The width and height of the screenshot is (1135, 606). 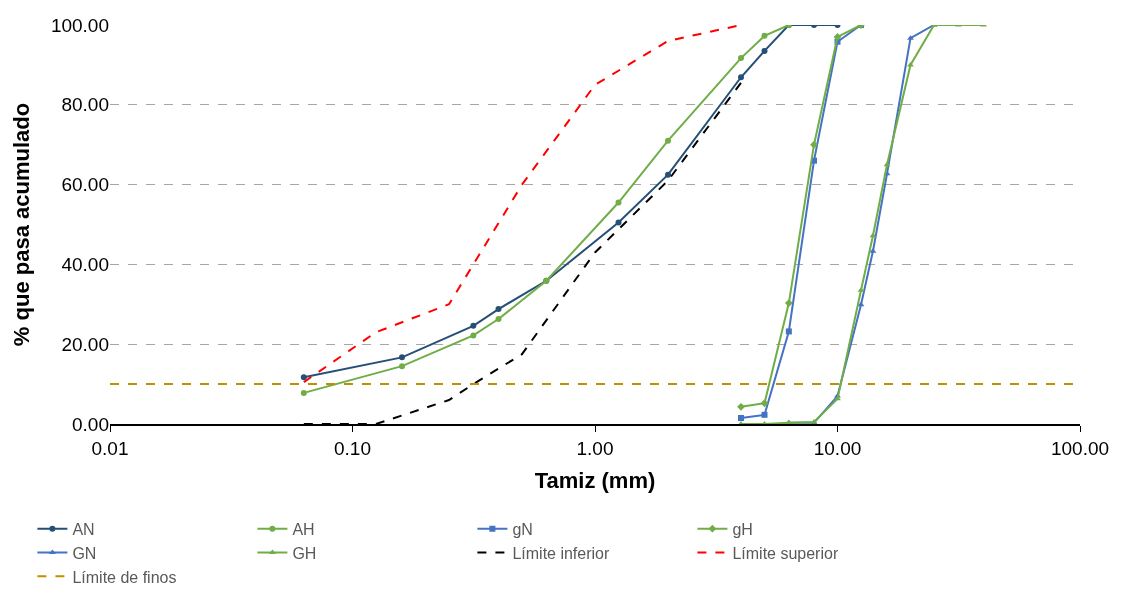 What do you see at coordinates (304, 553) in the screenshot?
I see `legend-label: GH` at bounding box center [304, 553].